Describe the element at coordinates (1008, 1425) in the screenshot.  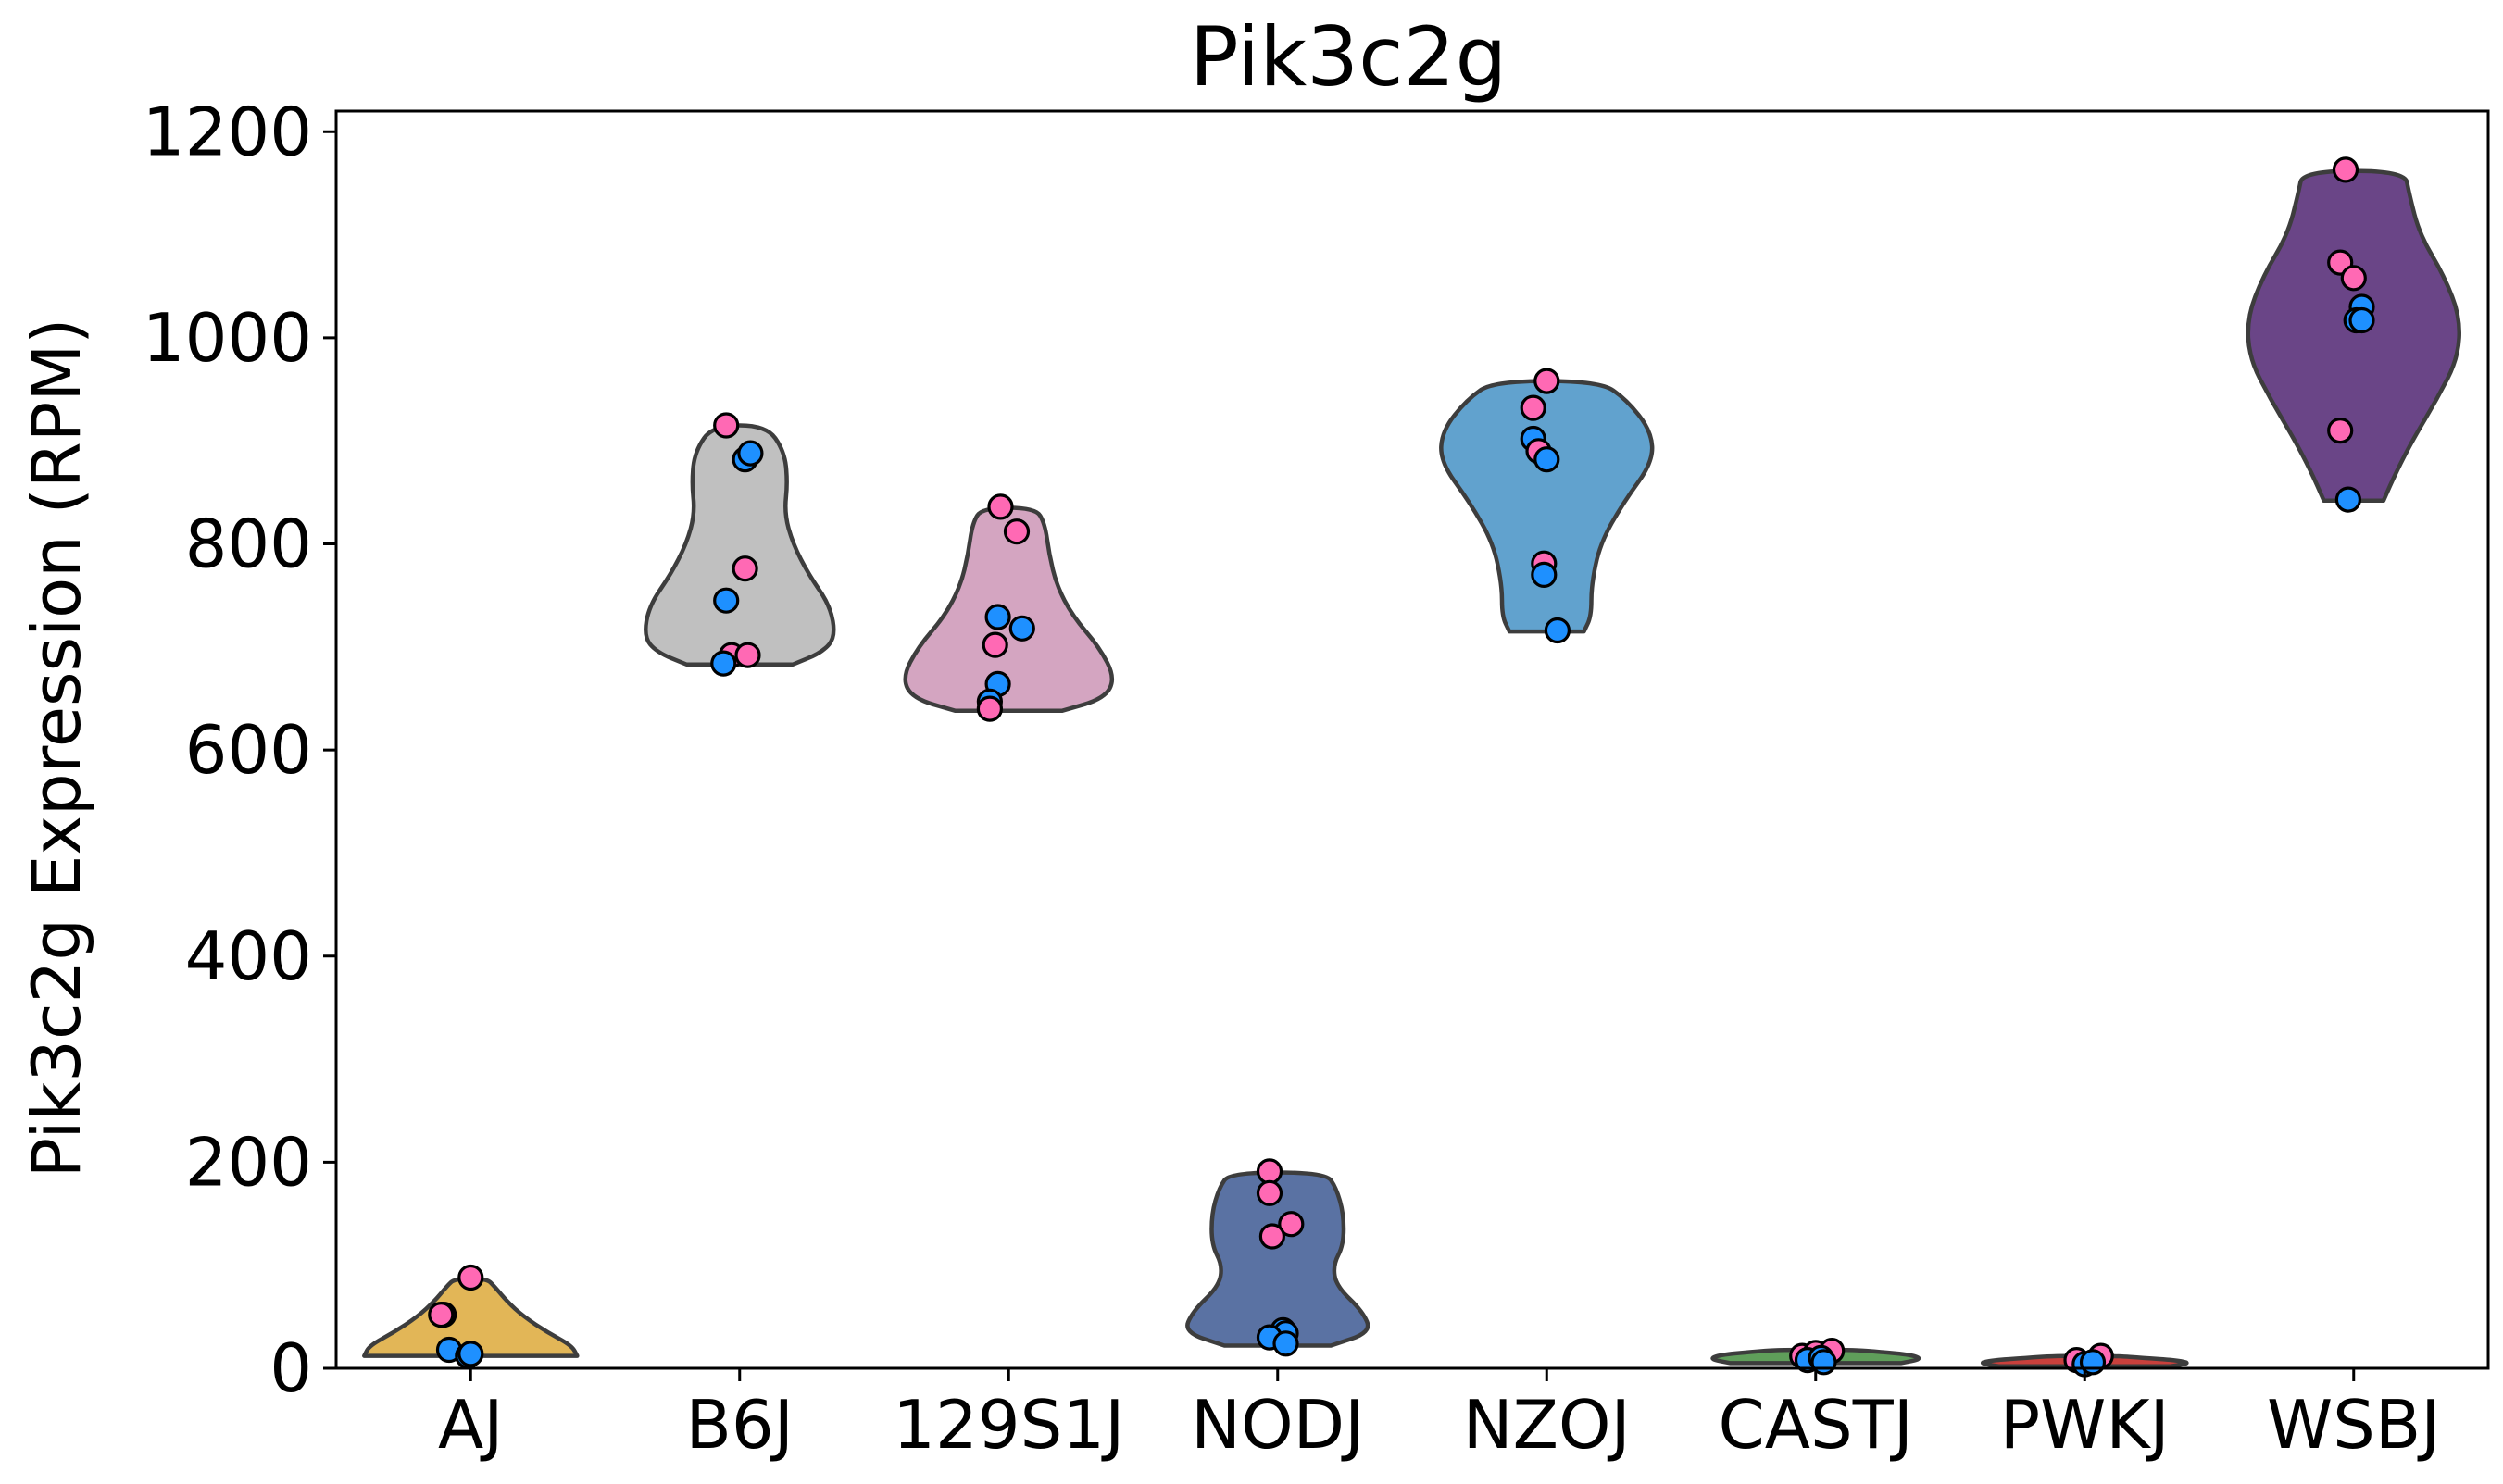
I see `x-tick-label-129s1j: 129S1J` at that location.